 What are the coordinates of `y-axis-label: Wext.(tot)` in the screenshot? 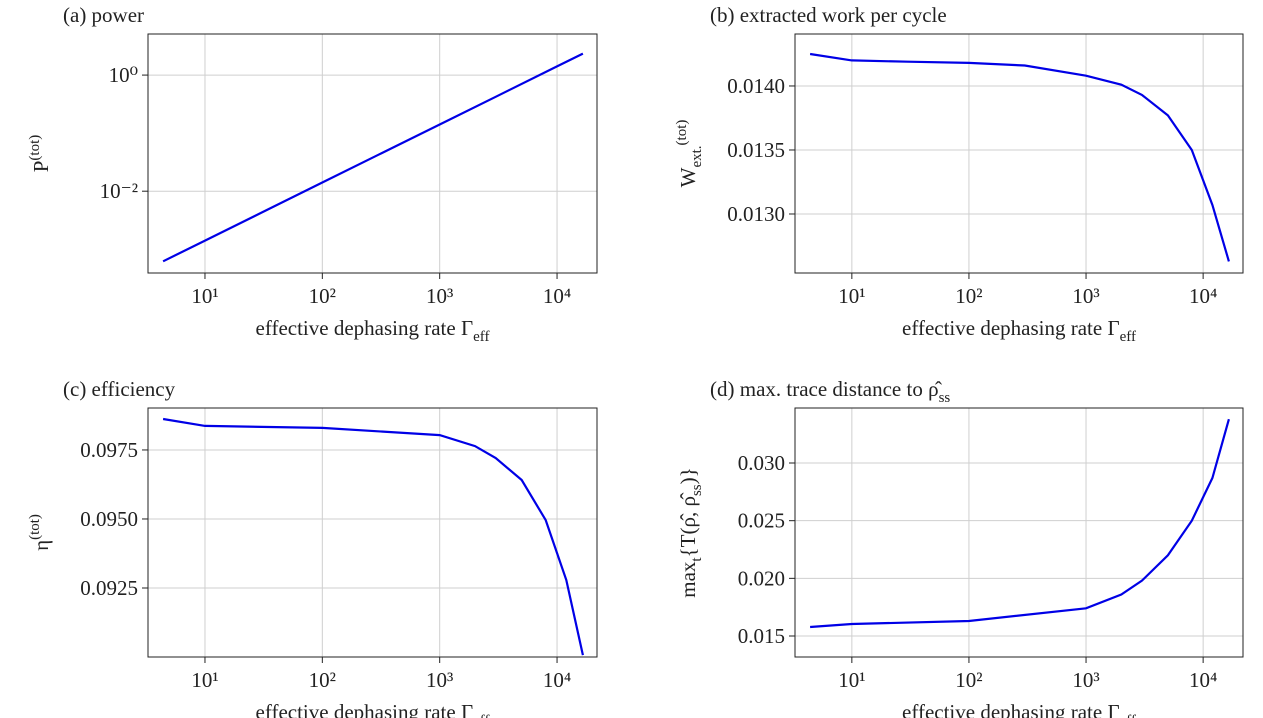 It's located at (689, 154).